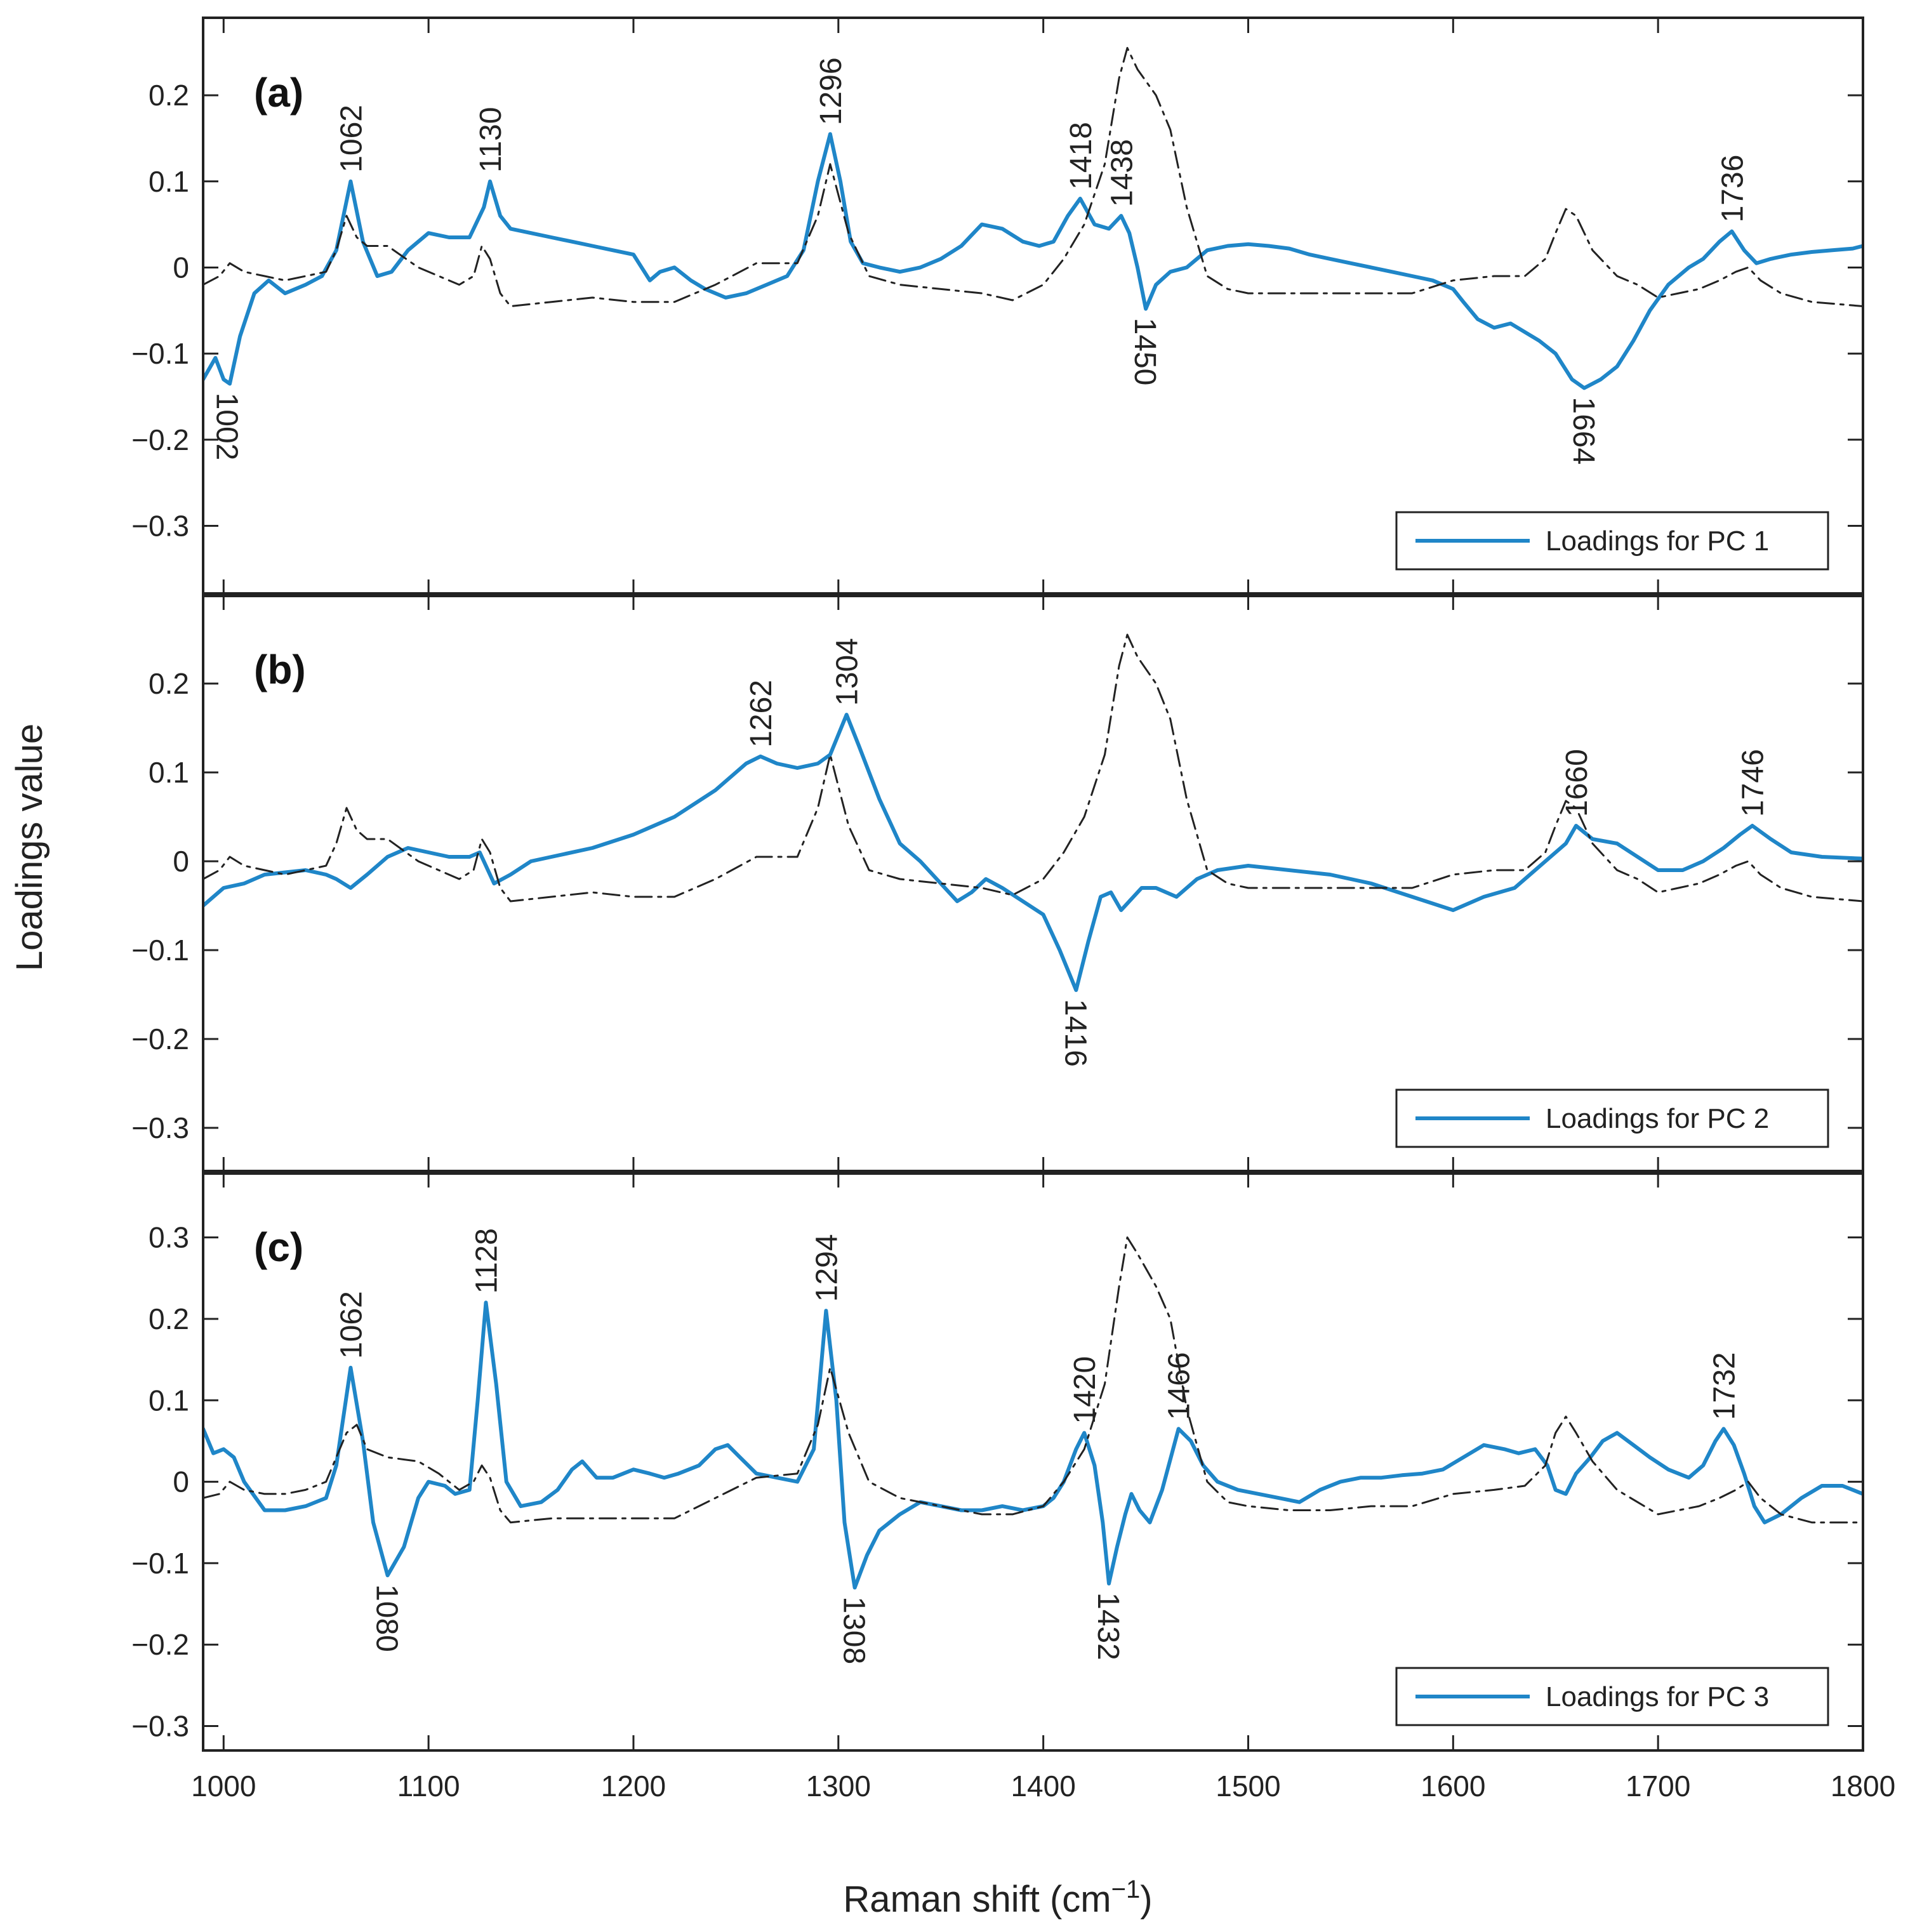 Image resolution: width=1922 pixels, height=1932 pixels. I want to click on peak-label: 1294, so click(827, 1268).